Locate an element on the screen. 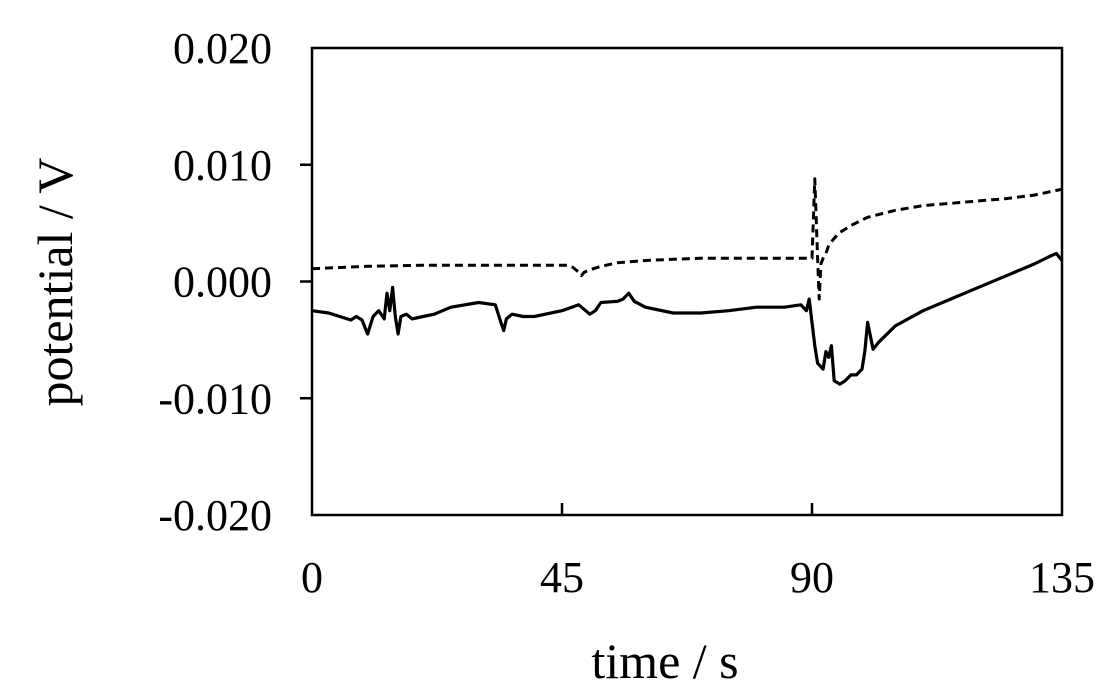  series-line-solid is located at coordinates (687, 318).